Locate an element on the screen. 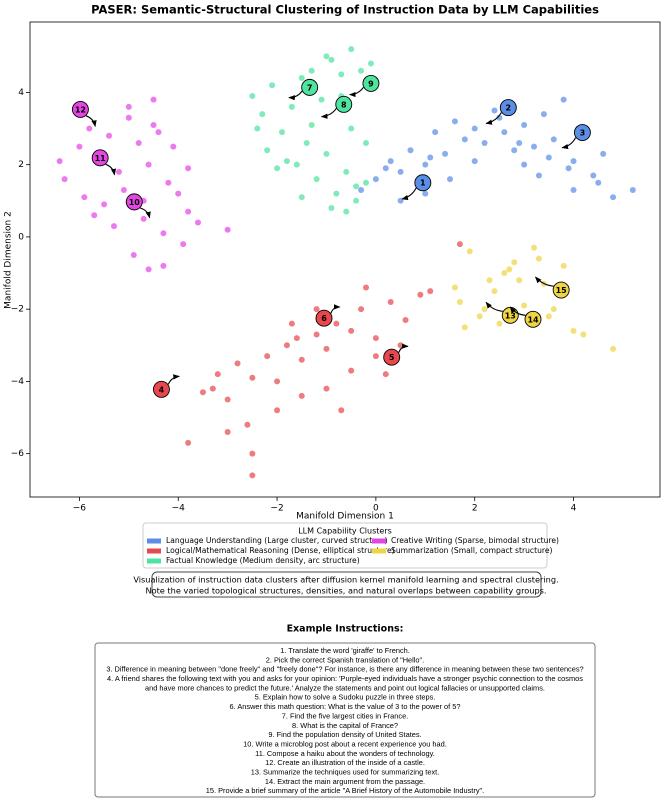 This screenshot has height=800, width=665. legend-title: LLM Capability Clusters is located at coordinates (345, 531).